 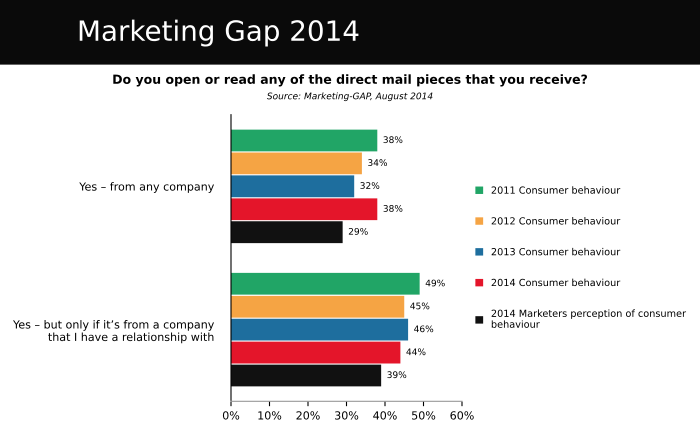 I want to click on legend-label: 2012 Consumer behaviour, so click(x=556, y=221).